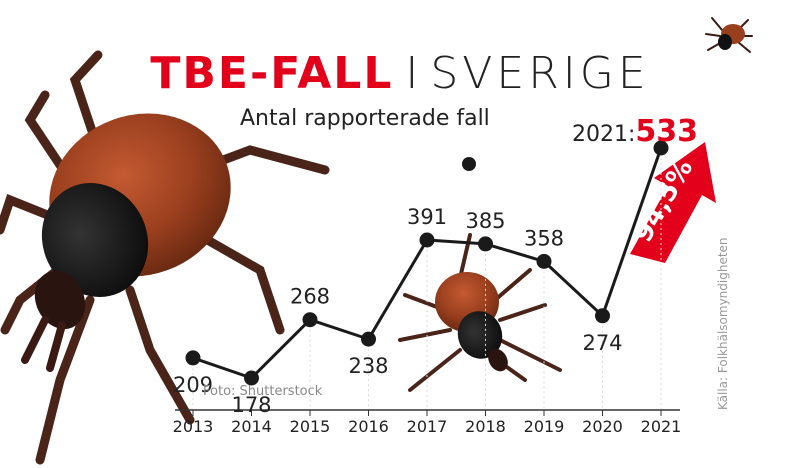 This screenshot has width=800, height=468. I want to click on data-label: 358, so click(544, 238).